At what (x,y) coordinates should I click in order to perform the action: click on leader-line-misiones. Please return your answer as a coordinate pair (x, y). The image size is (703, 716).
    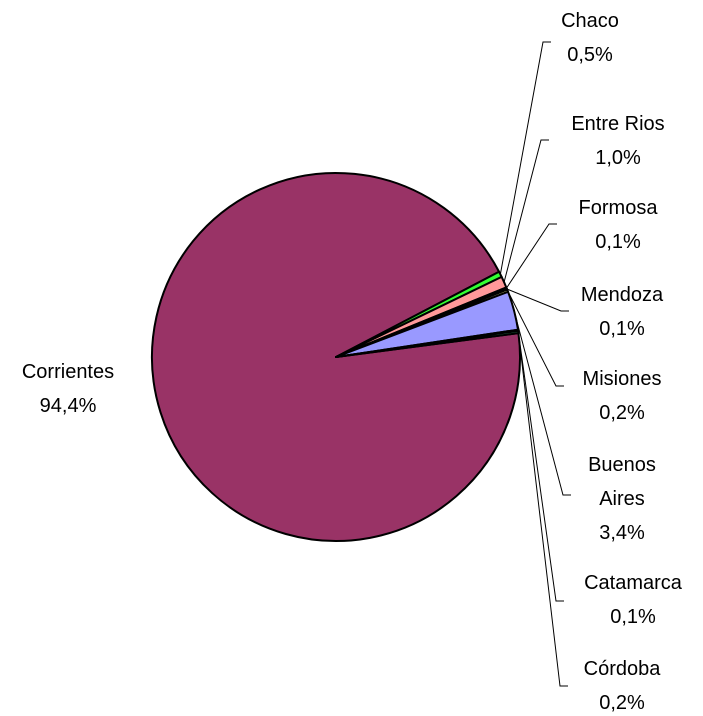
    Looking at the image, I should click on (535, 338).